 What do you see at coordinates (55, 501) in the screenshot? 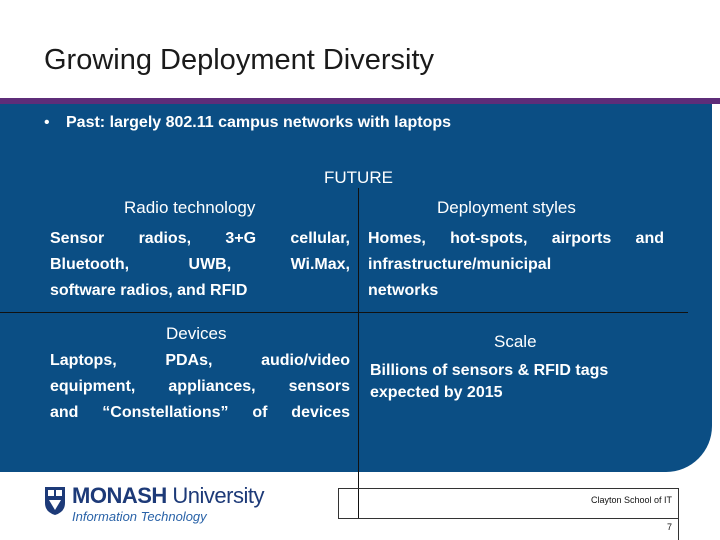
I see `crest-icon` at bounding box center [55, 501].